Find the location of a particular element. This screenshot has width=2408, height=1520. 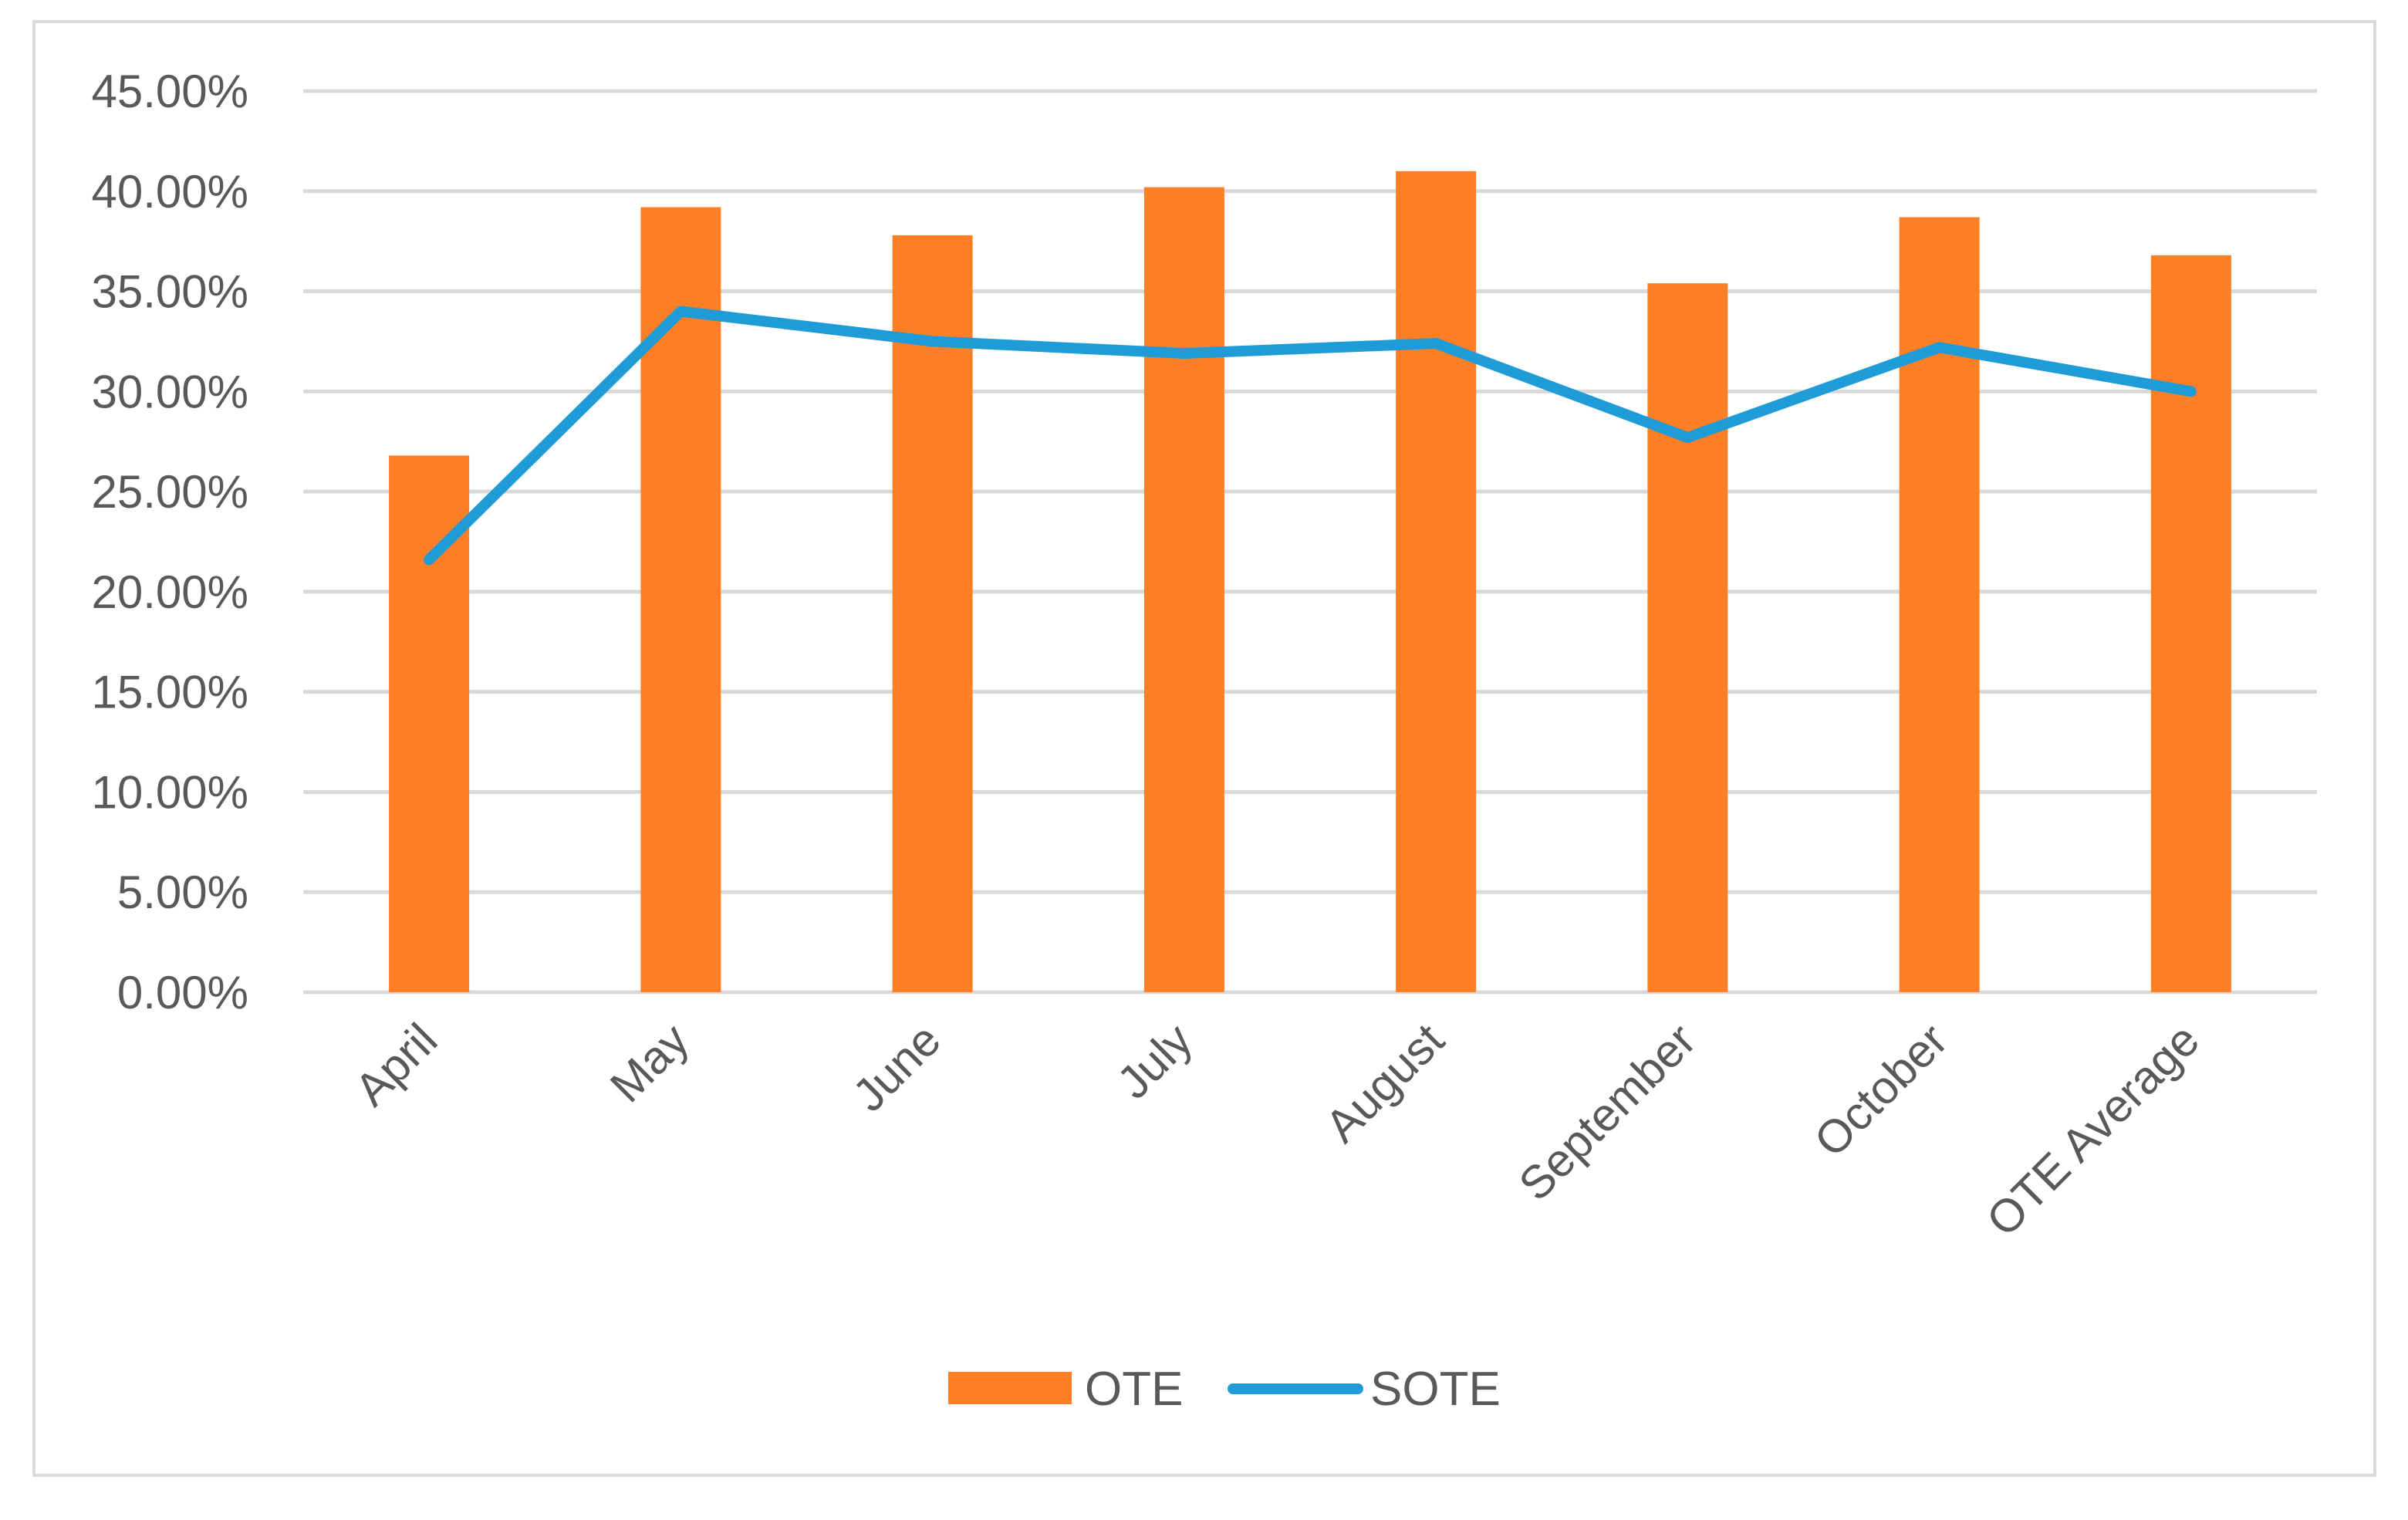

legend: OTE SOTE is located at coordinates (1224, 1389).